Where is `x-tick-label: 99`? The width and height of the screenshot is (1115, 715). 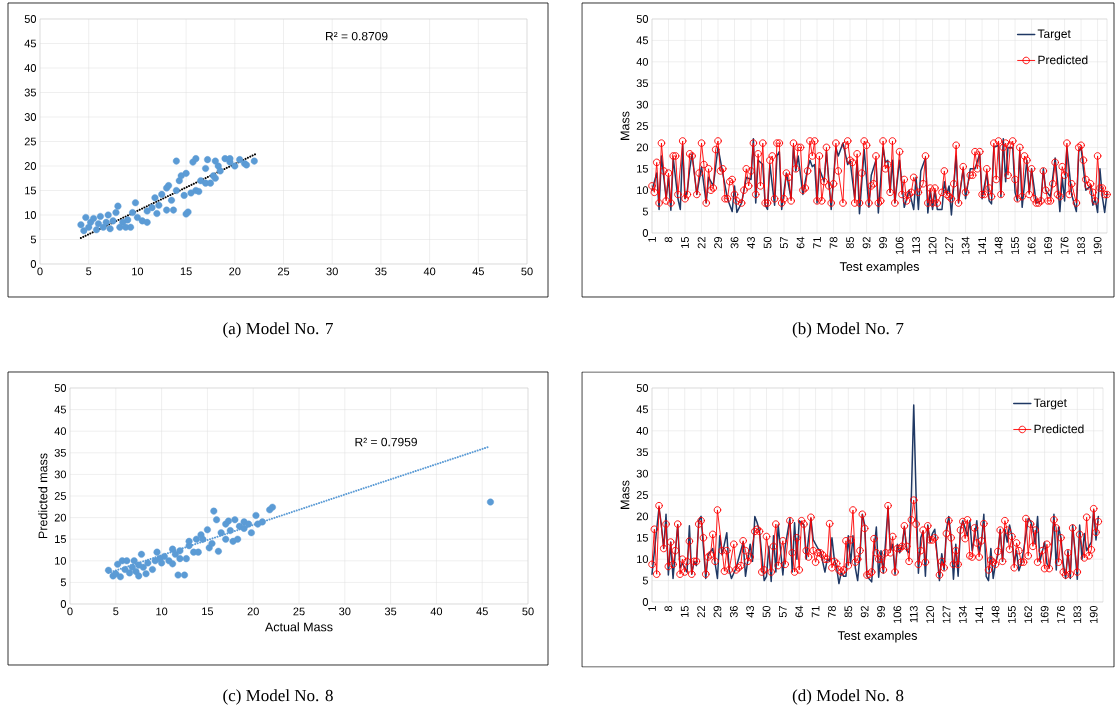
x-tick-label: 99 is located at coordinates (881, 612).